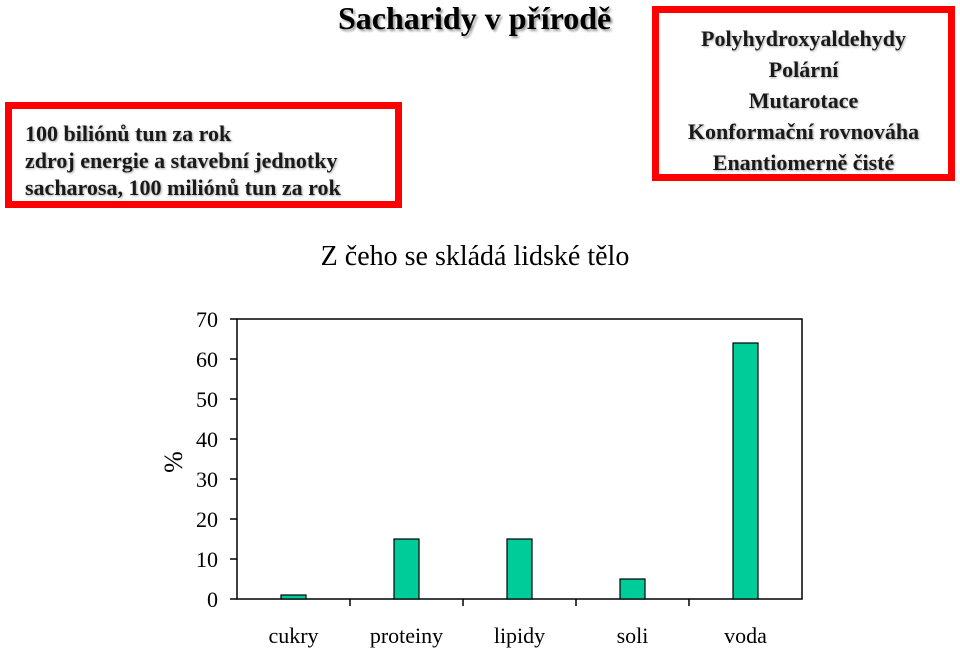 This screenshot has height=650, width=960. Describe the element at coordinates (803, 162) in the screenshot. I see `right-box-line-5: Enantiomerně čisté` at that location.